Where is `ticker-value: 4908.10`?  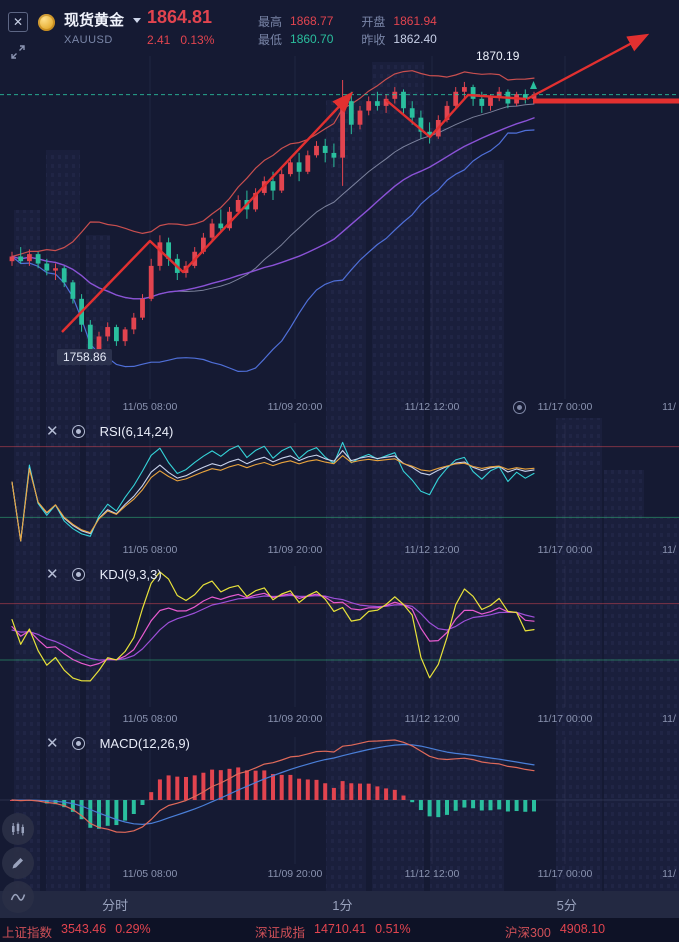 ticker-value: 4908.10 is located at coordinates (582, 929).